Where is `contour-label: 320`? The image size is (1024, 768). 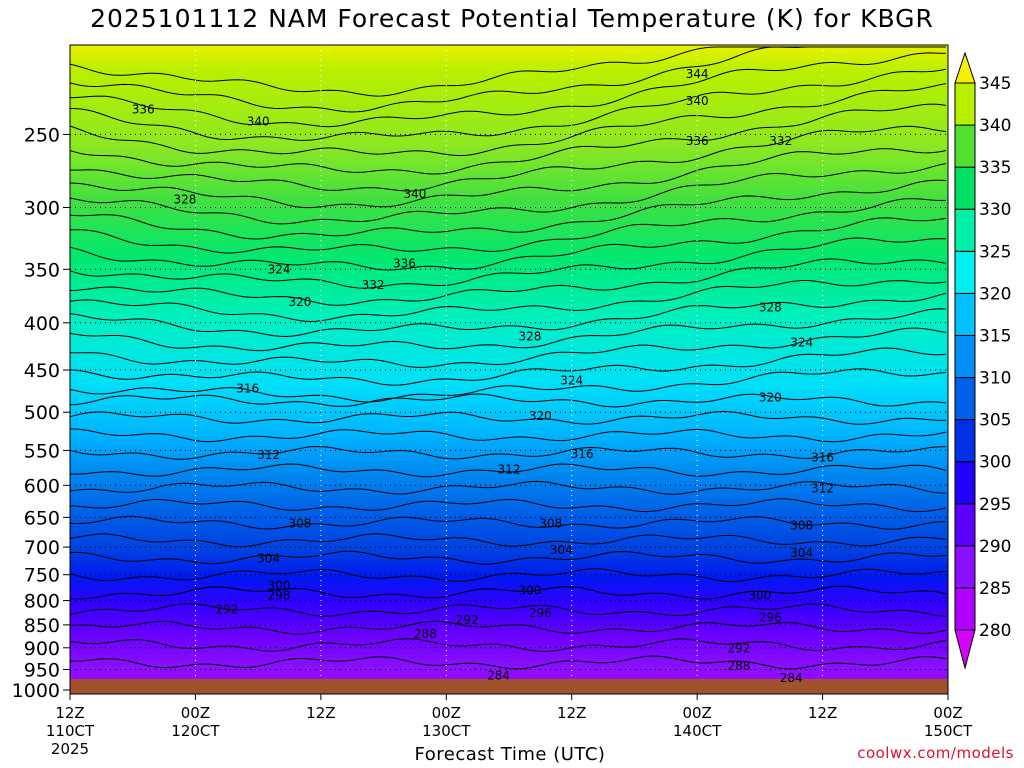
contour-label: 320 is located at coordinates (540, 416).